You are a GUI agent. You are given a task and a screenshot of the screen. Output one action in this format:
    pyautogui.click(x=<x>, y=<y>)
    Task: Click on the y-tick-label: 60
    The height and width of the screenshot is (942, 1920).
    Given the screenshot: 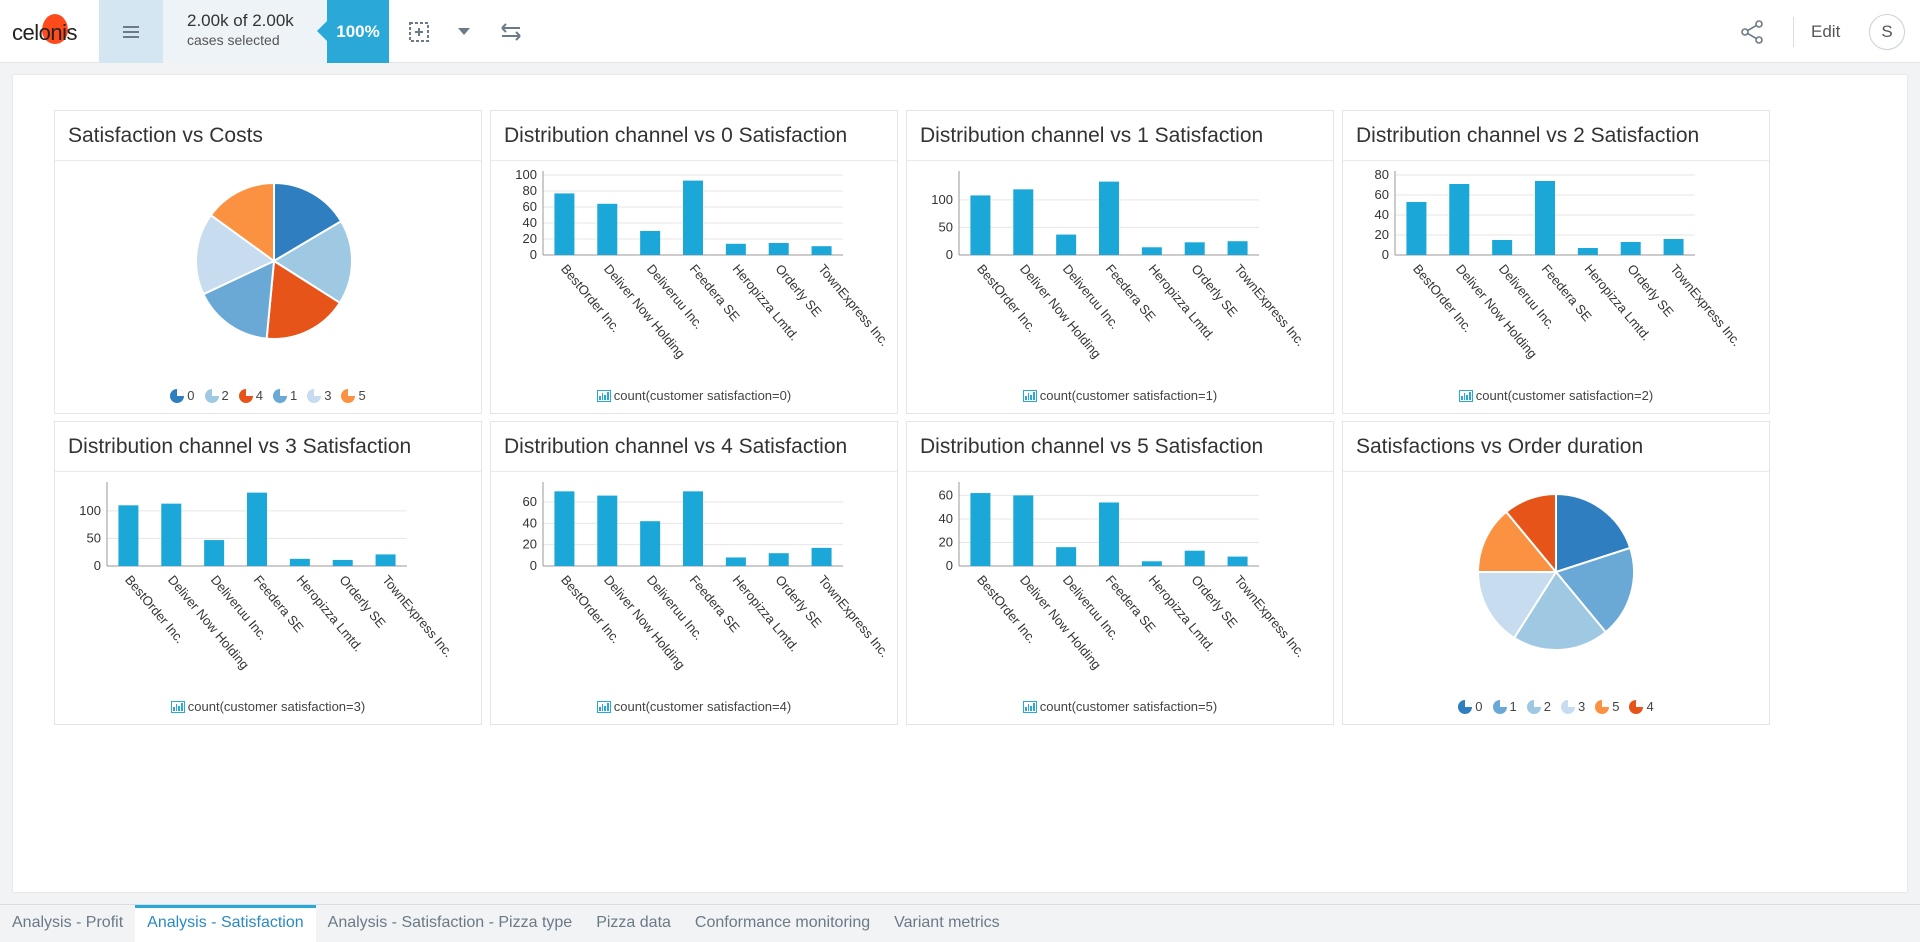 What is the action you would take?
    pyautogui.click(x=530, y=501)
    